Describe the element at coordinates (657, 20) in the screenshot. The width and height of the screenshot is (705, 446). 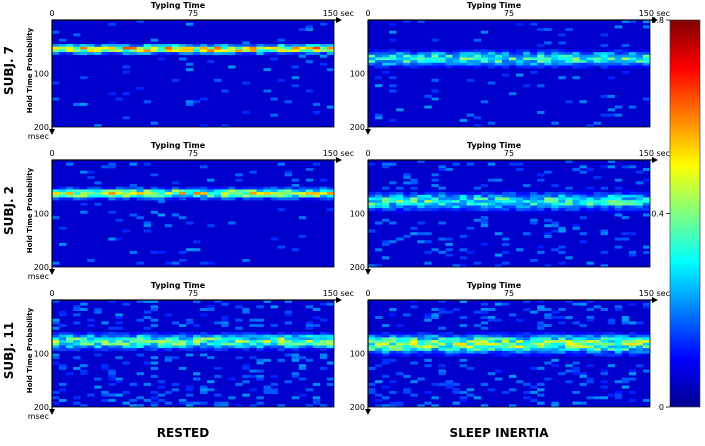
I see `colorbar-tick-label: 0.8` at that location.